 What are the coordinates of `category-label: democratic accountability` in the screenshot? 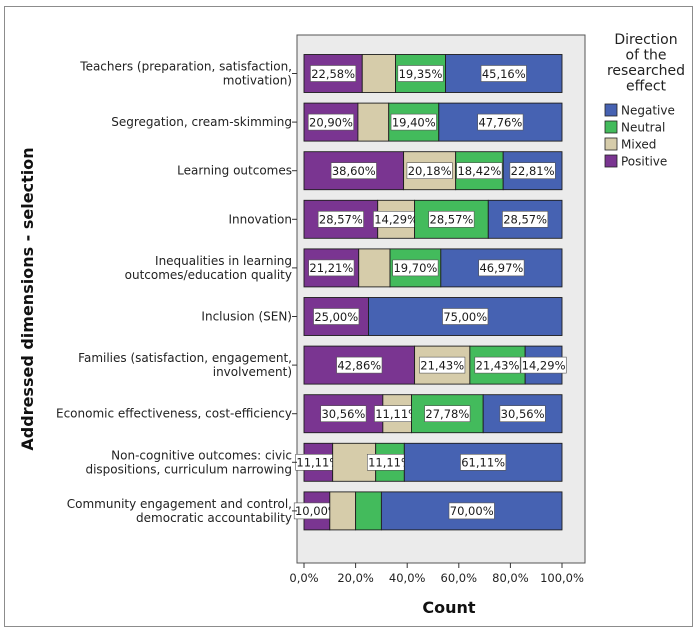 It's located at (214, 518).